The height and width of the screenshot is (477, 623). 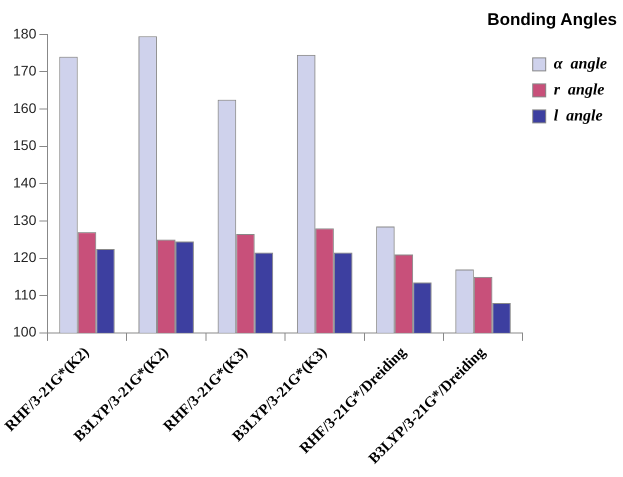 What do you see at coordinates (579, 90) in the screenshot?
I see `legend-label: r angle` at bounding box center [579, 90].